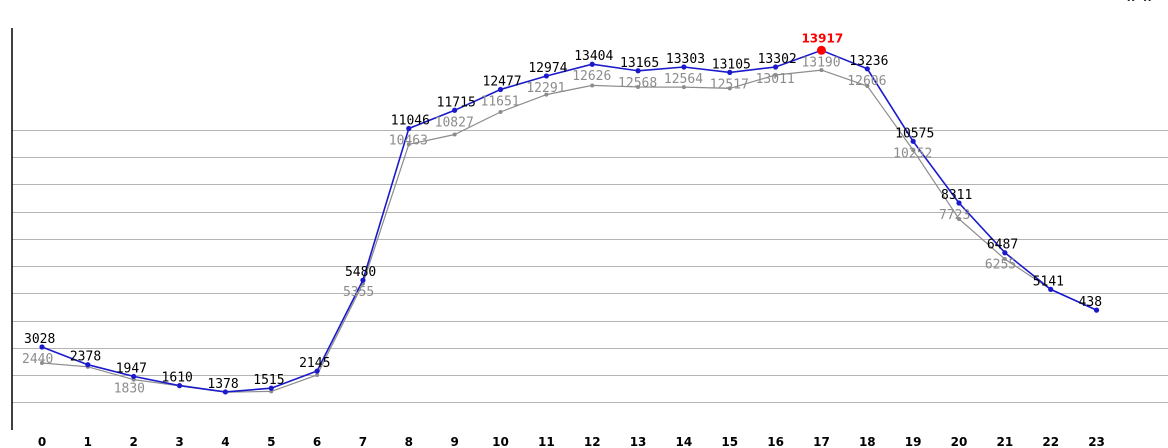  I want to click on series-2-label-18: 12606, so click(866, 81).